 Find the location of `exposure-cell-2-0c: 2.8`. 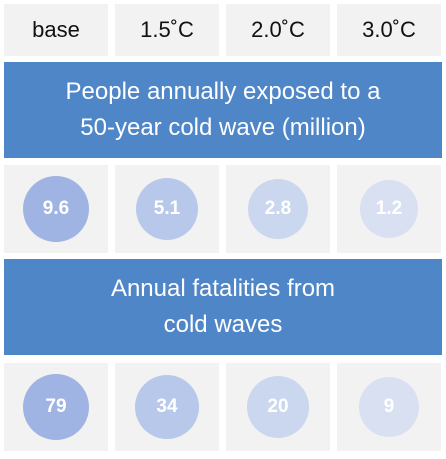

exposure-cell-2-0c: 2.8 is located at coordinates (278, 209).